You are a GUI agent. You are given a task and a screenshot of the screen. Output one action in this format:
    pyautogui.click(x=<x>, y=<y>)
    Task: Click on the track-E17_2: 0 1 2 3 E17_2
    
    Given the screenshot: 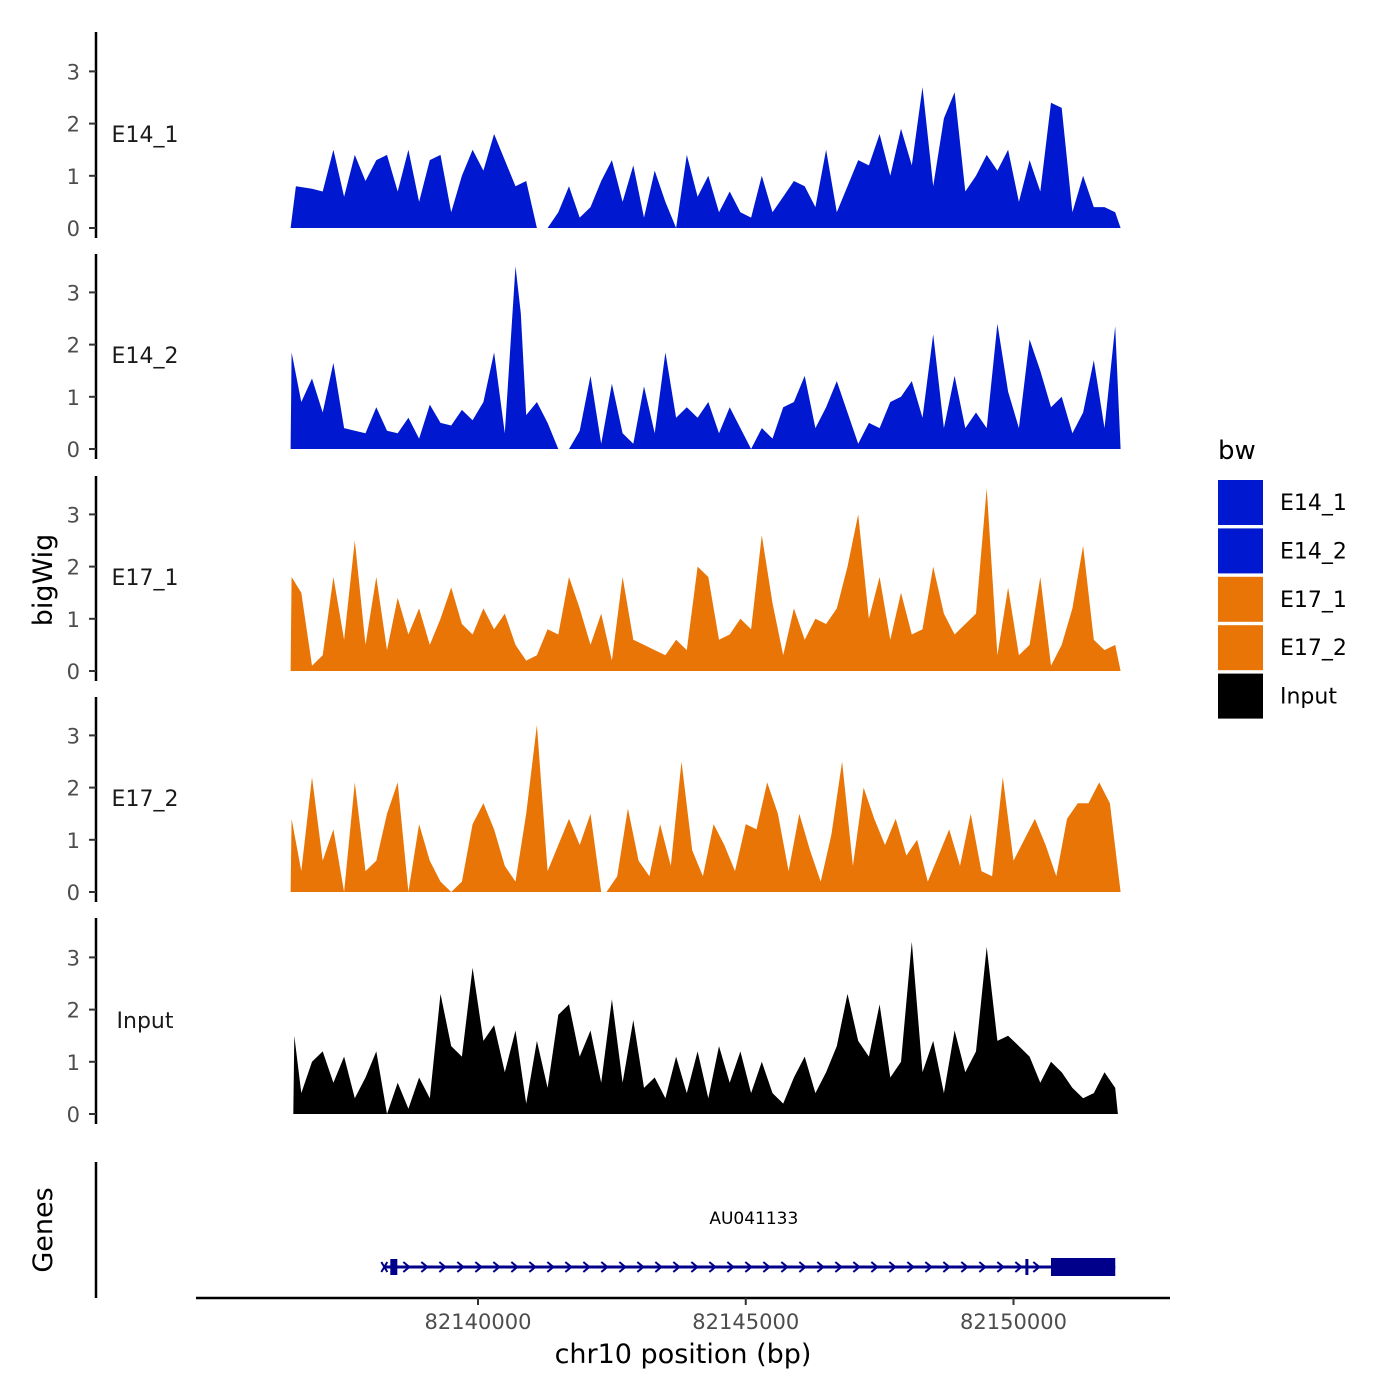 What is the action you would take?
    pyautogui.click(x=594, y=801)
    